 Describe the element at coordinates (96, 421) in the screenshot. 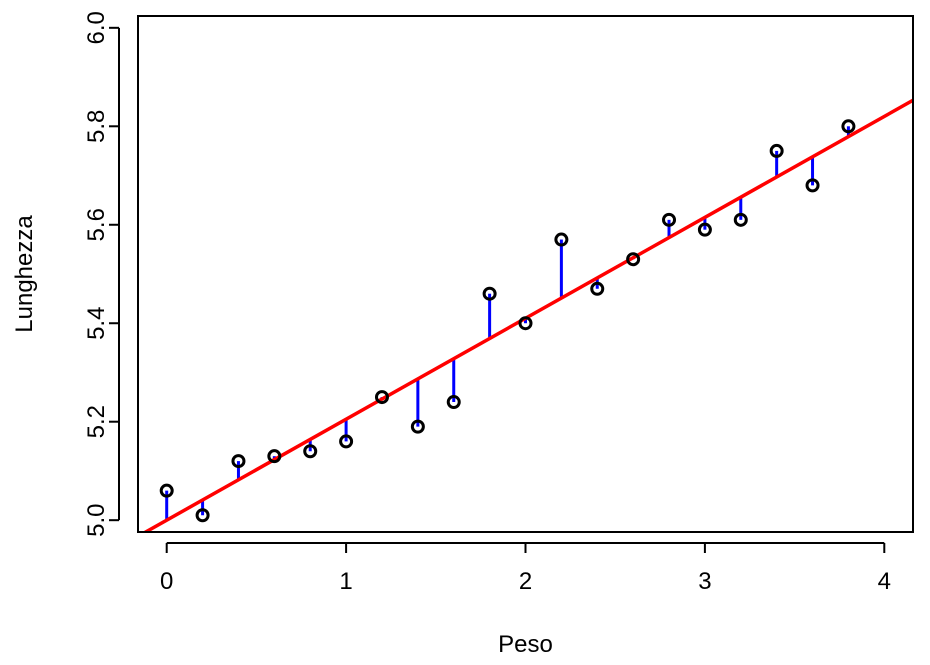

I see `y-tick-label: 5.2` at that location.